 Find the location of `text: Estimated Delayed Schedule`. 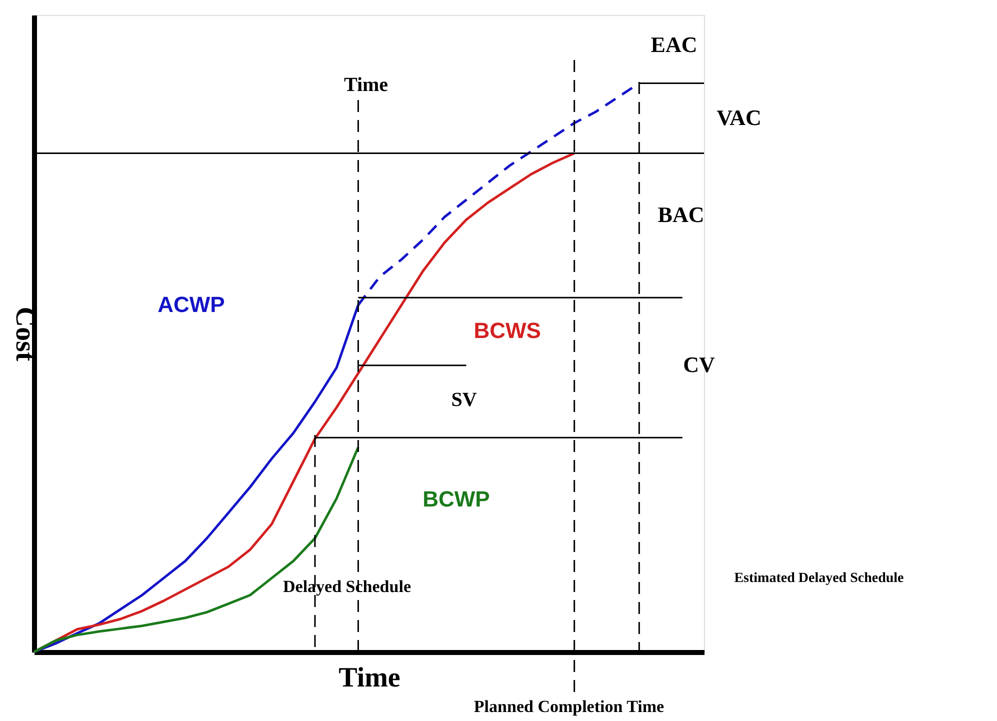

text: Estimated Delayed Schedule is located at coordinates (819, 578).